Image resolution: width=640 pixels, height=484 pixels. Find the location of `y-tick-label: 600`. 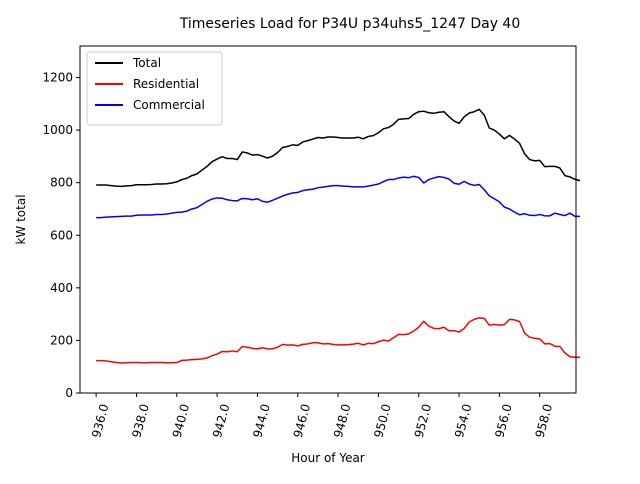

y-tick-label: 600 is located at coordinates (61, 235).